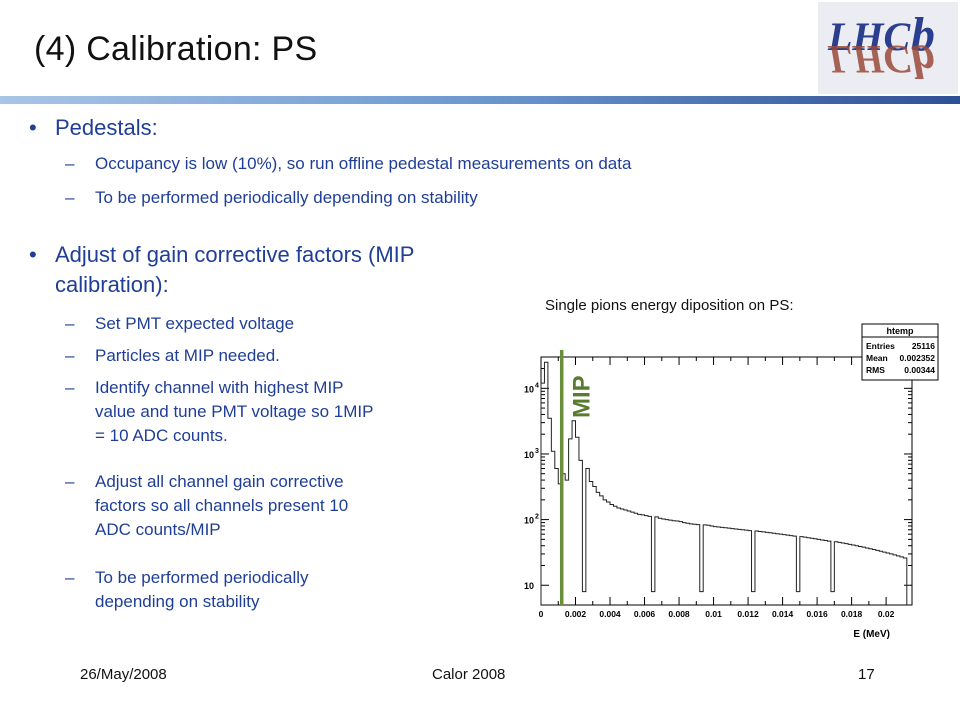 This screenshot has width=960, height=720. What do you see at coordinates (576, 614) in the screenshot?
I see `x-tick-label: 0.002` at bounding box center [576, 614].